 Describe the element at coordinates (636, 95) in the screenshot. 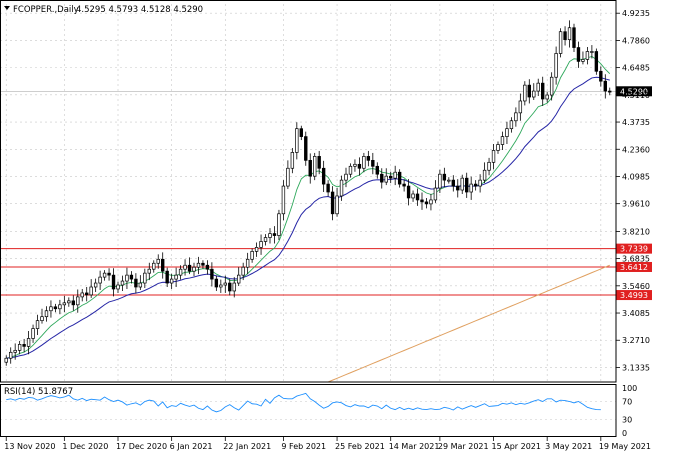

I see `y-tick-label: 4.5110` at that location.